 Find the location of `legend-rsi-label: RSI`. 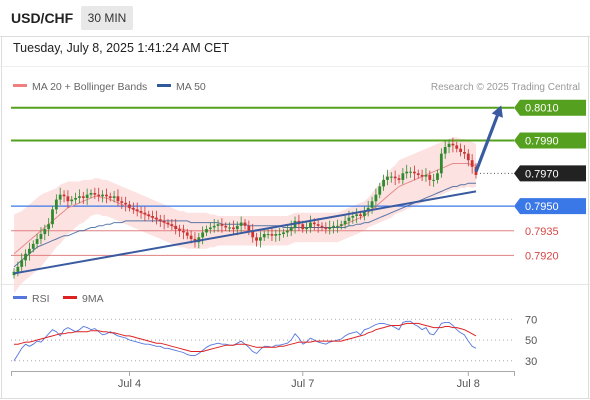

legend-rsi-label: RSI is located at coordinates (41, 299).